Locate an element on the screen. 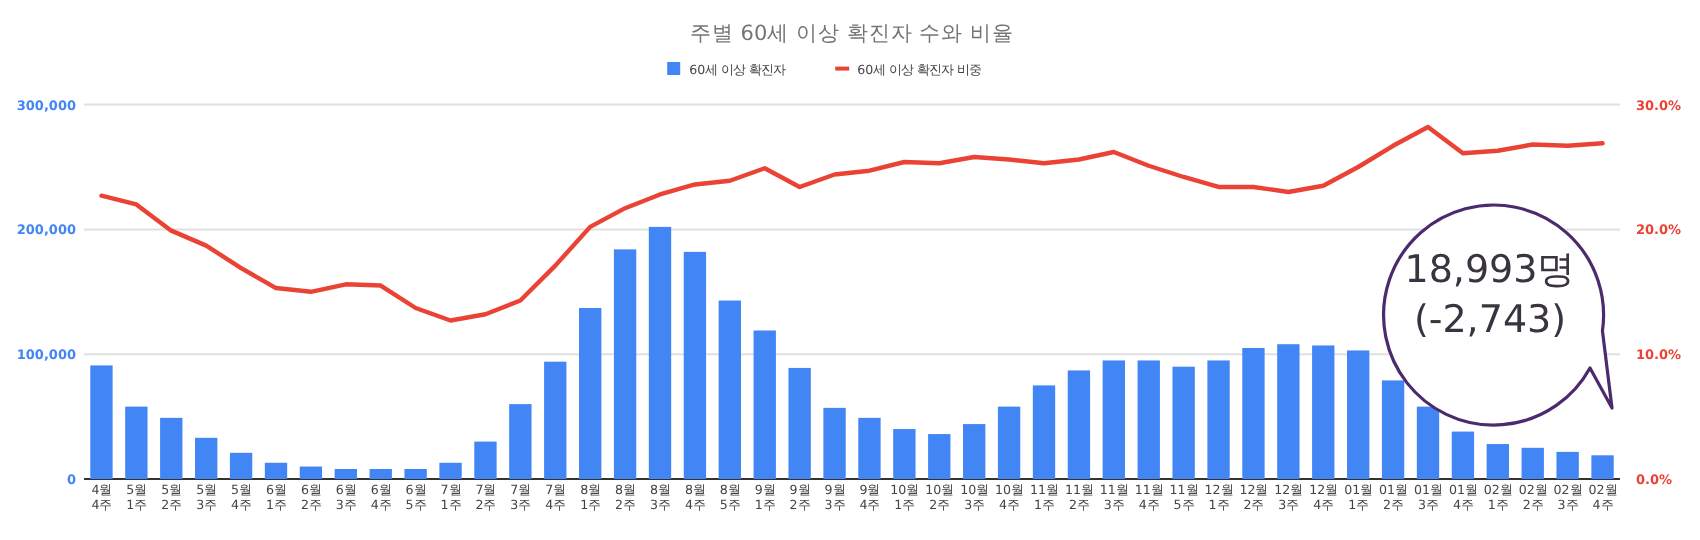 The height and width of the screenshot is (540, 1700). annotation: 18,993명 is located at coordinates (1490, 270).